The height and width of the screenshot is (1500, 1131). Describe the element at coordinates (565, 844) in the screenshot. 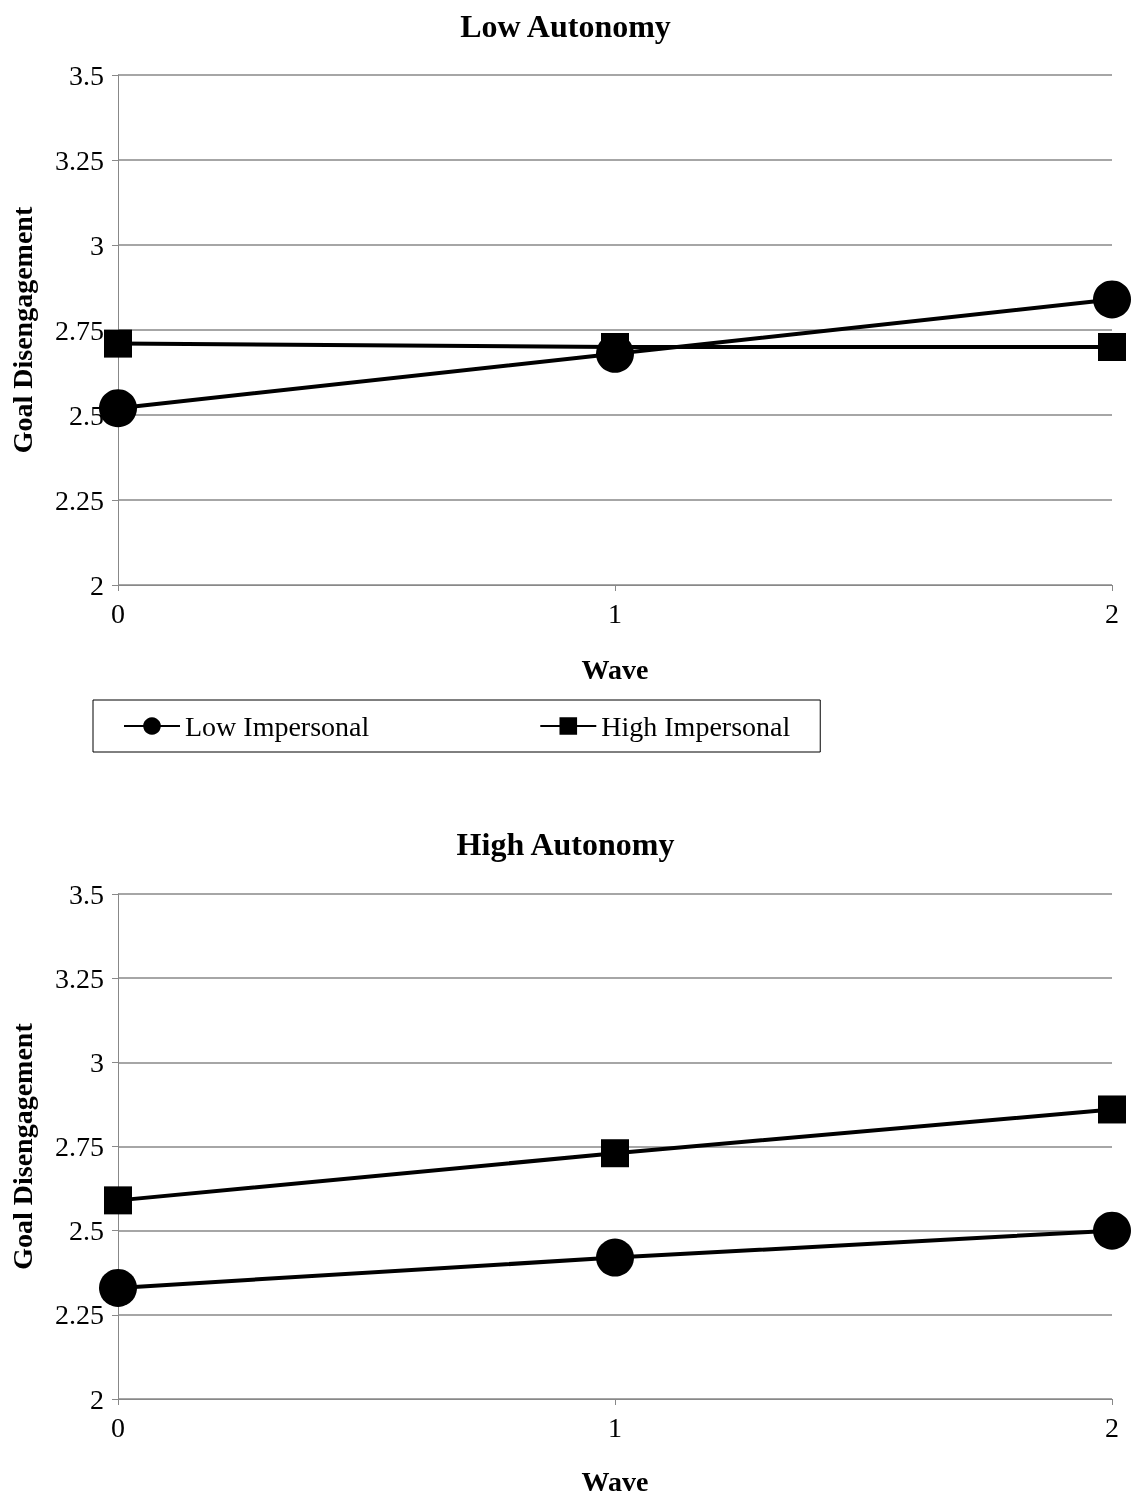

I see `chart-title: High Autonomy` at that location.